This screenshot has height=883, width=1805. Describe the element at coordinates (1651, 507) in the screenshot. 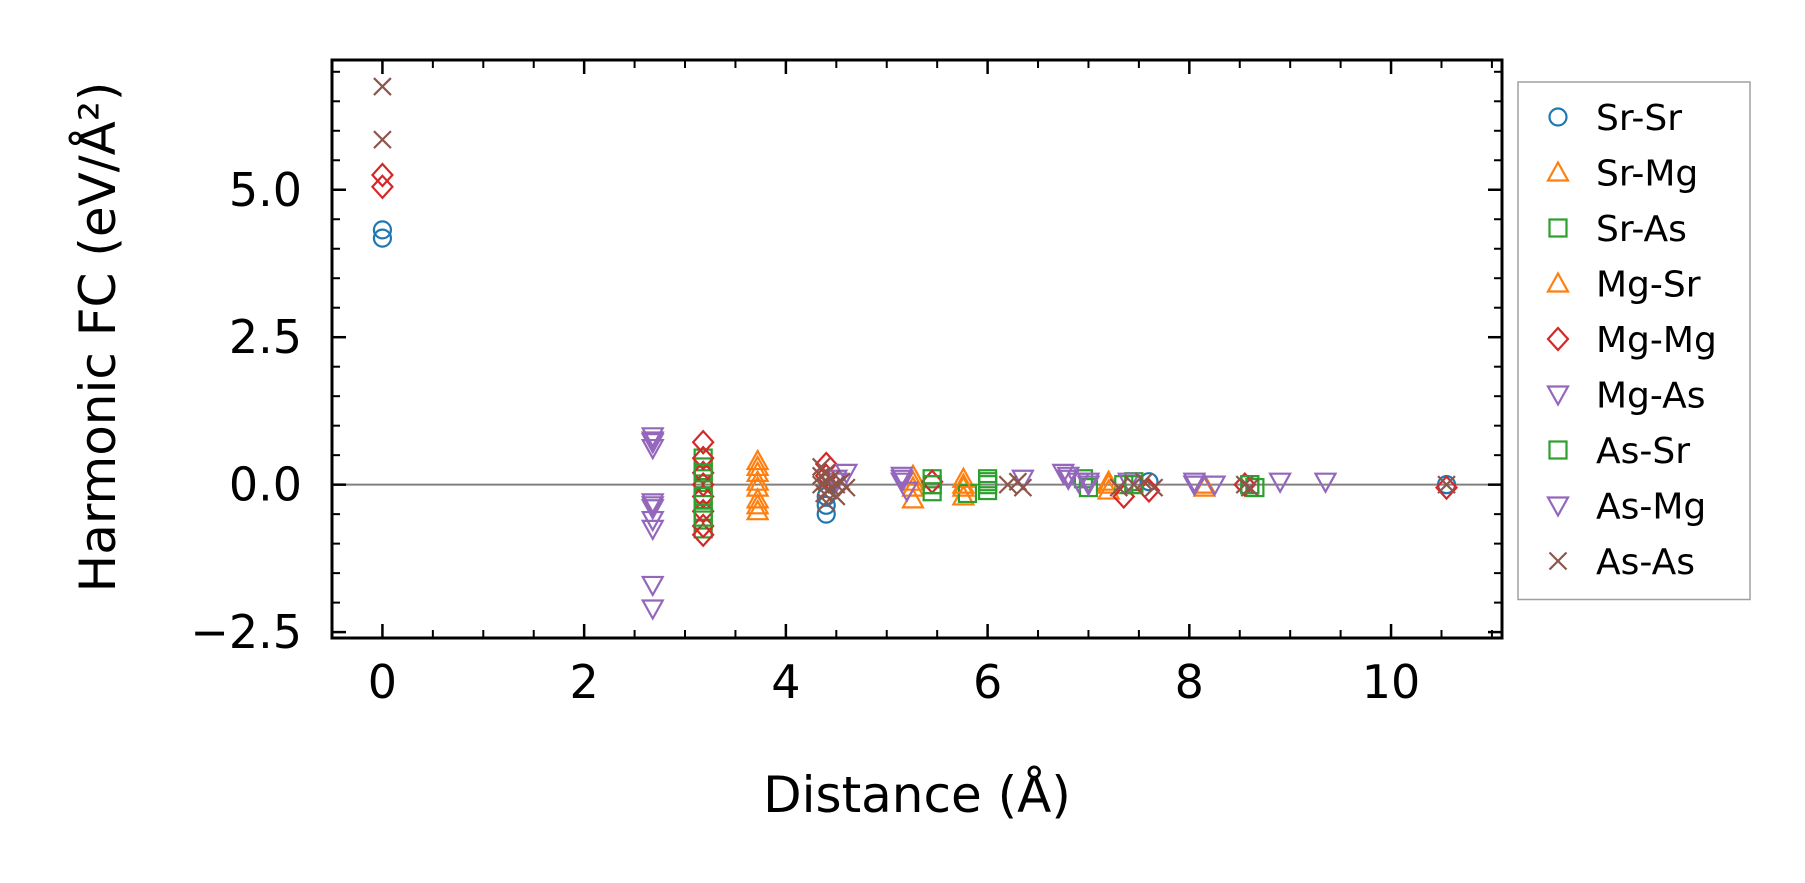

I see `legend-label: As-Mg` at that location.